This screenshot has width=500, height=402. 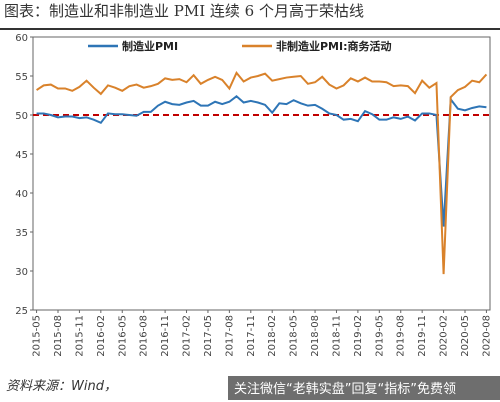 I want to click on y-tick-label: 35, so click(x=21, y=233).